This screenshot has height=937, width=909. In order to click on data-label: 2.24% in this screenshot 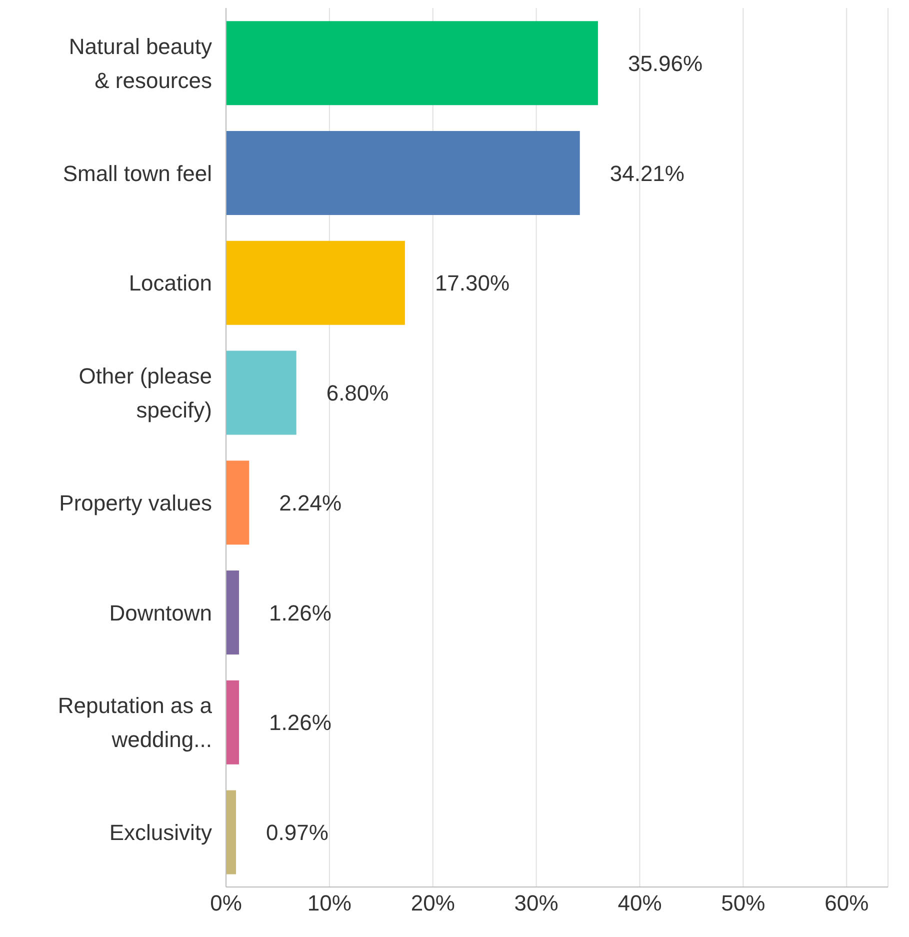, I will do `click(310, 503)`.